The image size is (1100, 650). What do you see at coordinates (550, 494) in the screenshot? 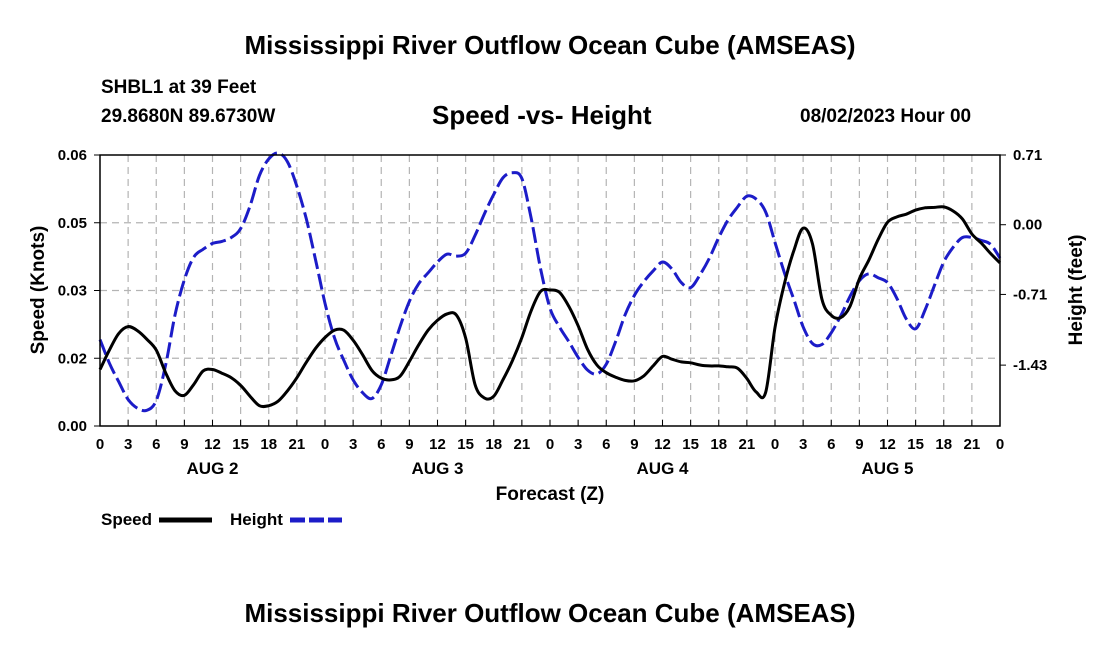
I see `x-axis-label: Forecast (Z)` at bounding box center [550, 494].